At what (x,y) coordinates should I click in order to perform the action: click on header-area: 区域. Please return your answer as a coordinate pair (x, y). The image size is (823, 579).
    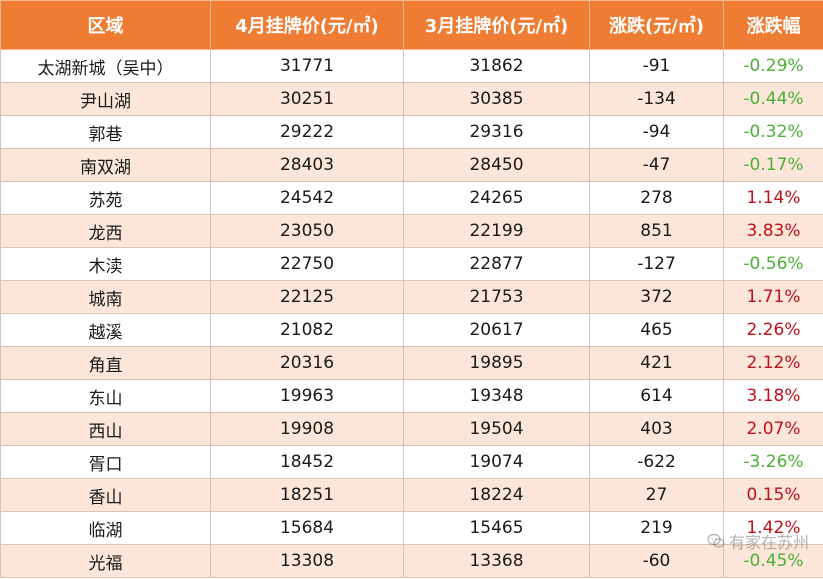
    Looking at the image, I should click on (105, 25).